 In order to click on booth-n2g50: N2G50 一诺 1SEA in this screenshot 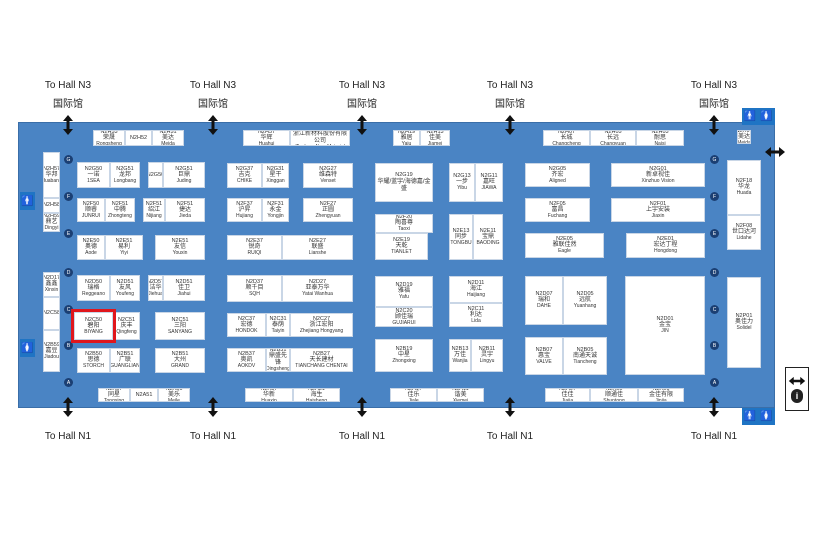, I will do `click(93, 175)`.